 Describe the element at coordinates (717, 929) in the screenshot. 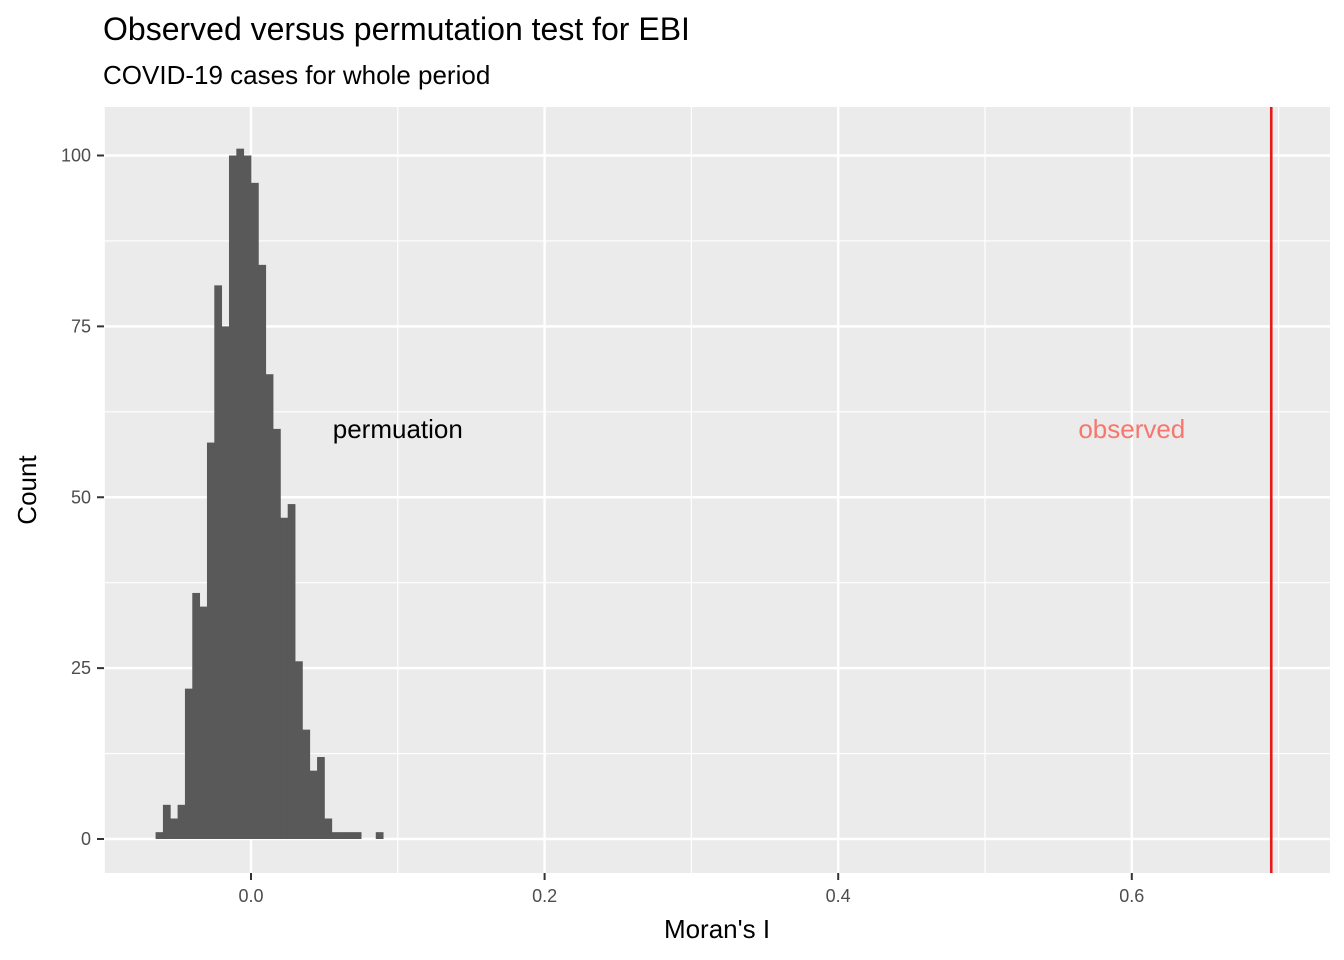

I see `x-axis-title: Moran's I` at that location.